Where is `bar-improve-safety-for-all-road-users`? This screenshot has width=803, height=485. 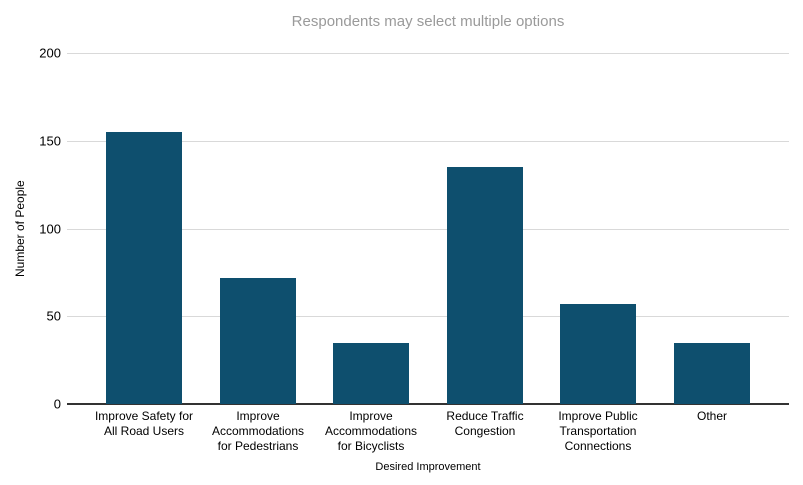
bar-improve-safety-for-all-road-users is located at coordinates (144, 268).